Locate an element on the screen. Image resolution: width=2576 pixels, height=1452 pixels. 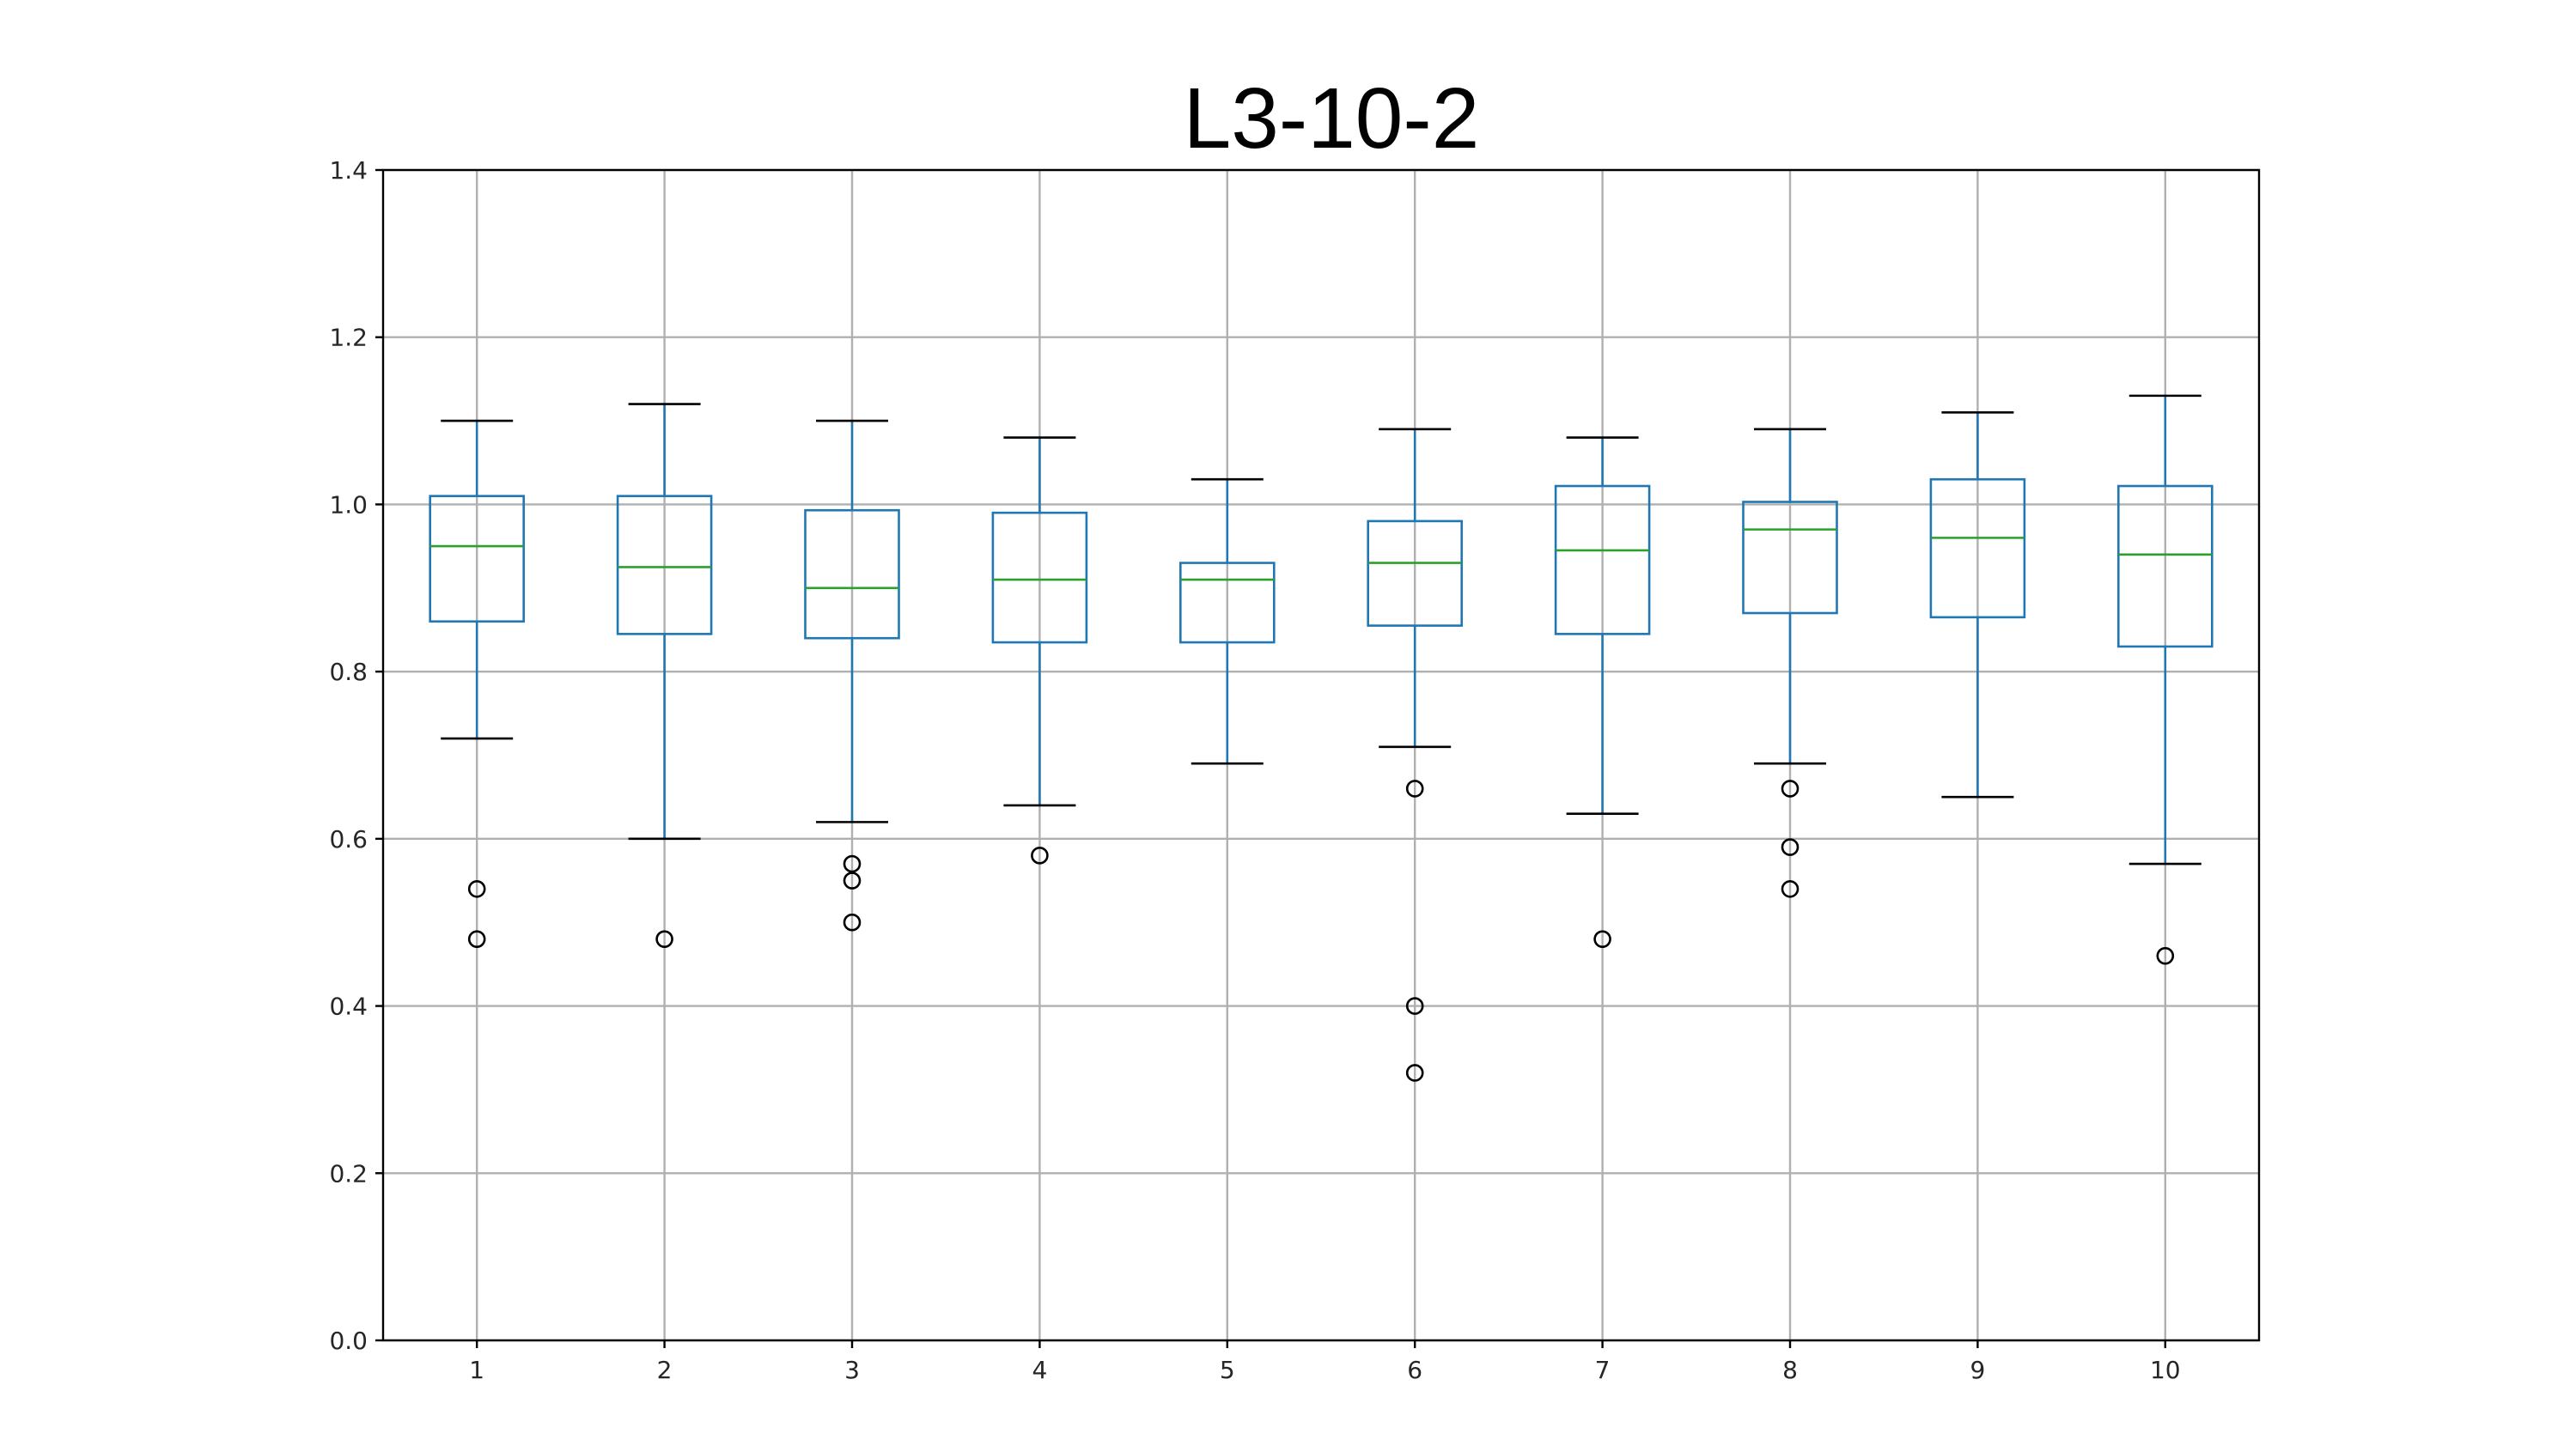
y-tick-label: 1.0 is located at coordinates (348, 504).